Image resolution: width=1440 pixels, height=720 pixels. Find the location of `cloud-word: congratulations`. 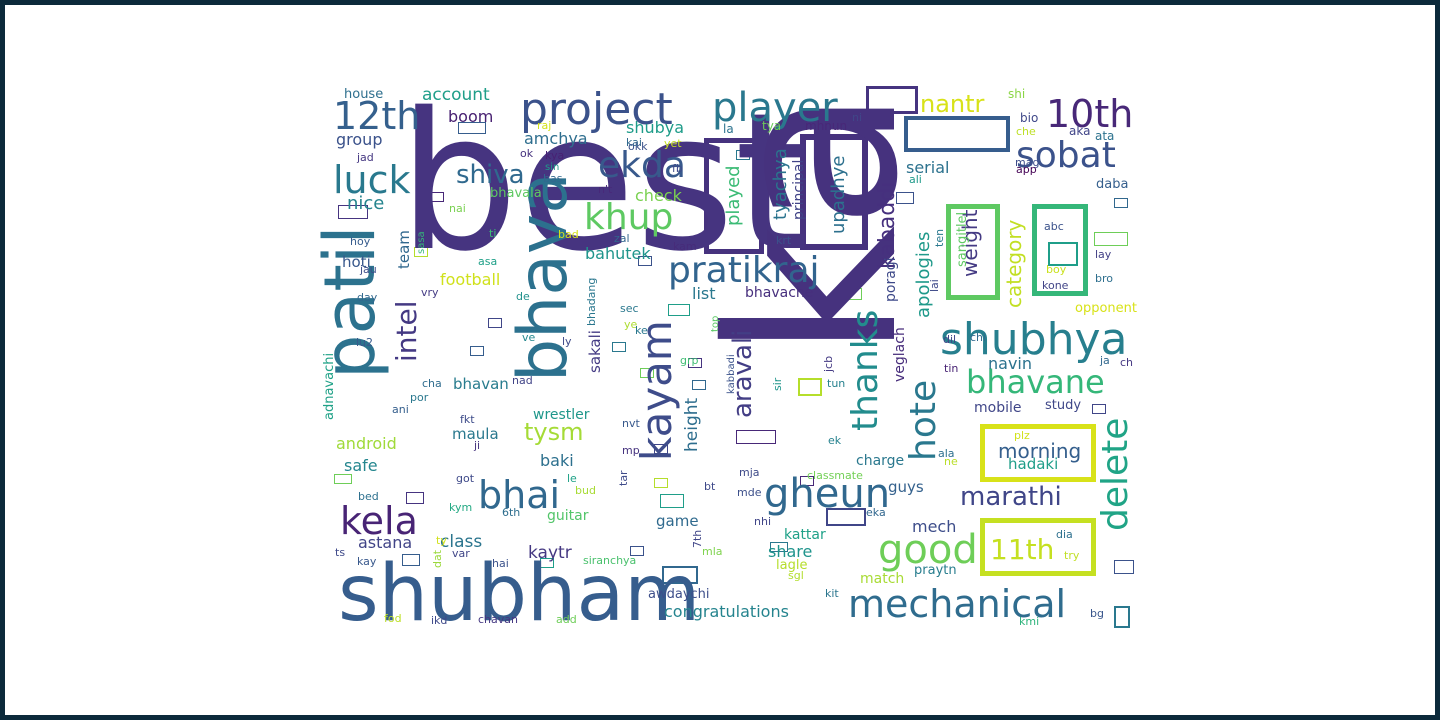

cloud-word: congratulations is located at coordinates (726, 611).